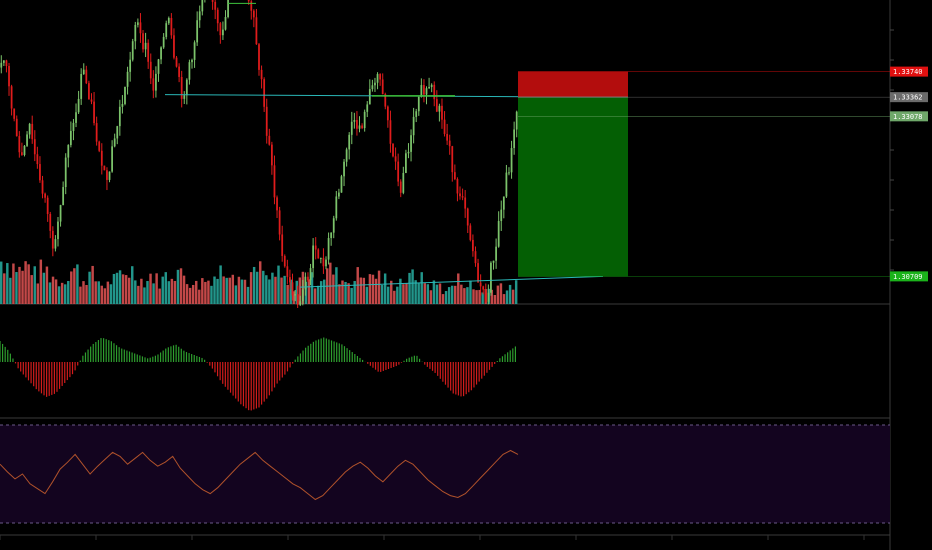  I want to click on take-profit-zone, so click(573, 187).